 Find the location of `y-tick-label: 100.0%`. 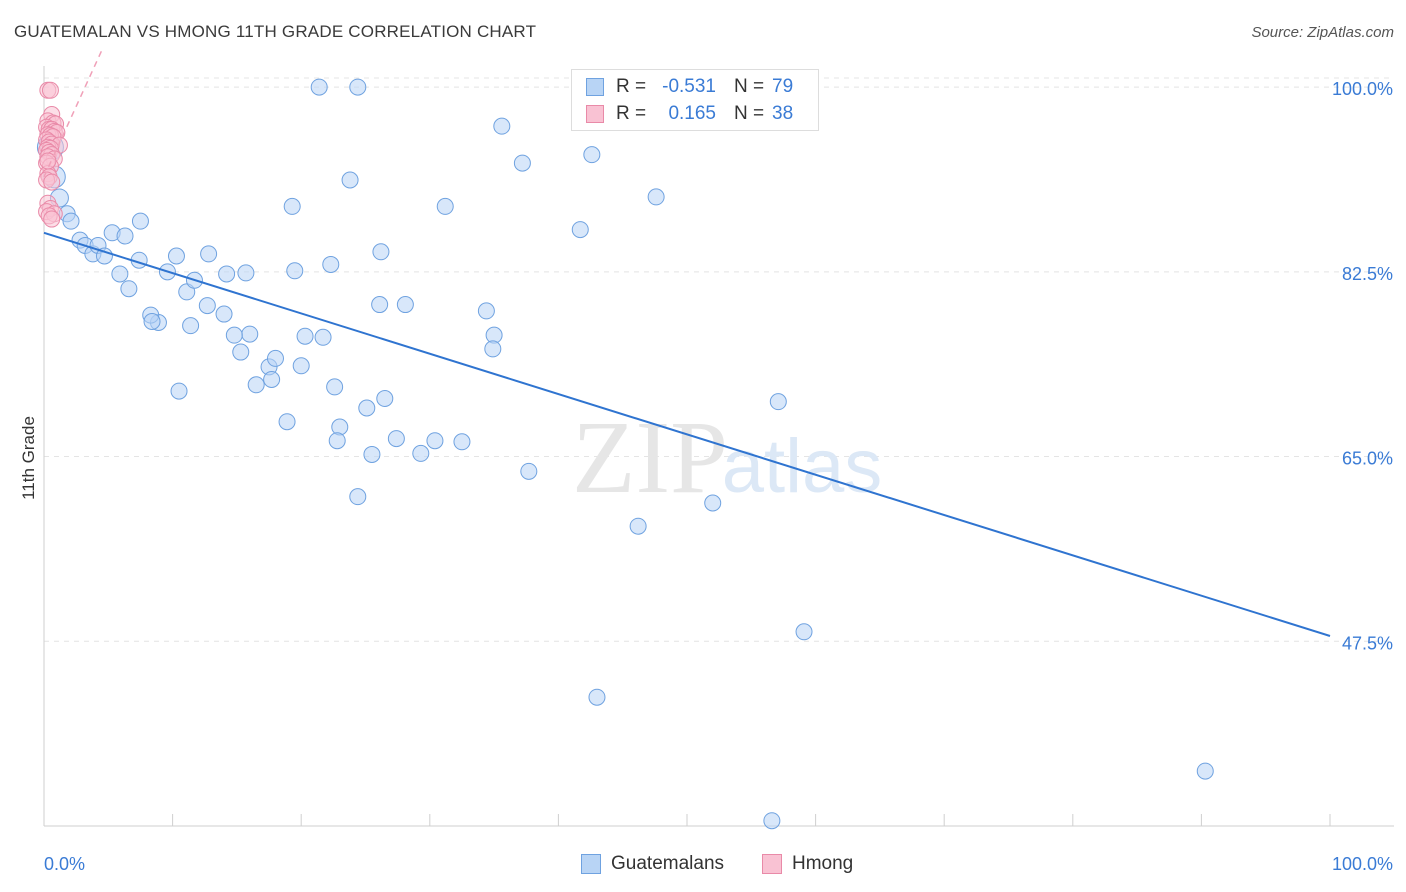

y-tick-label: 100.0% is located at coordinates (1362, 89).